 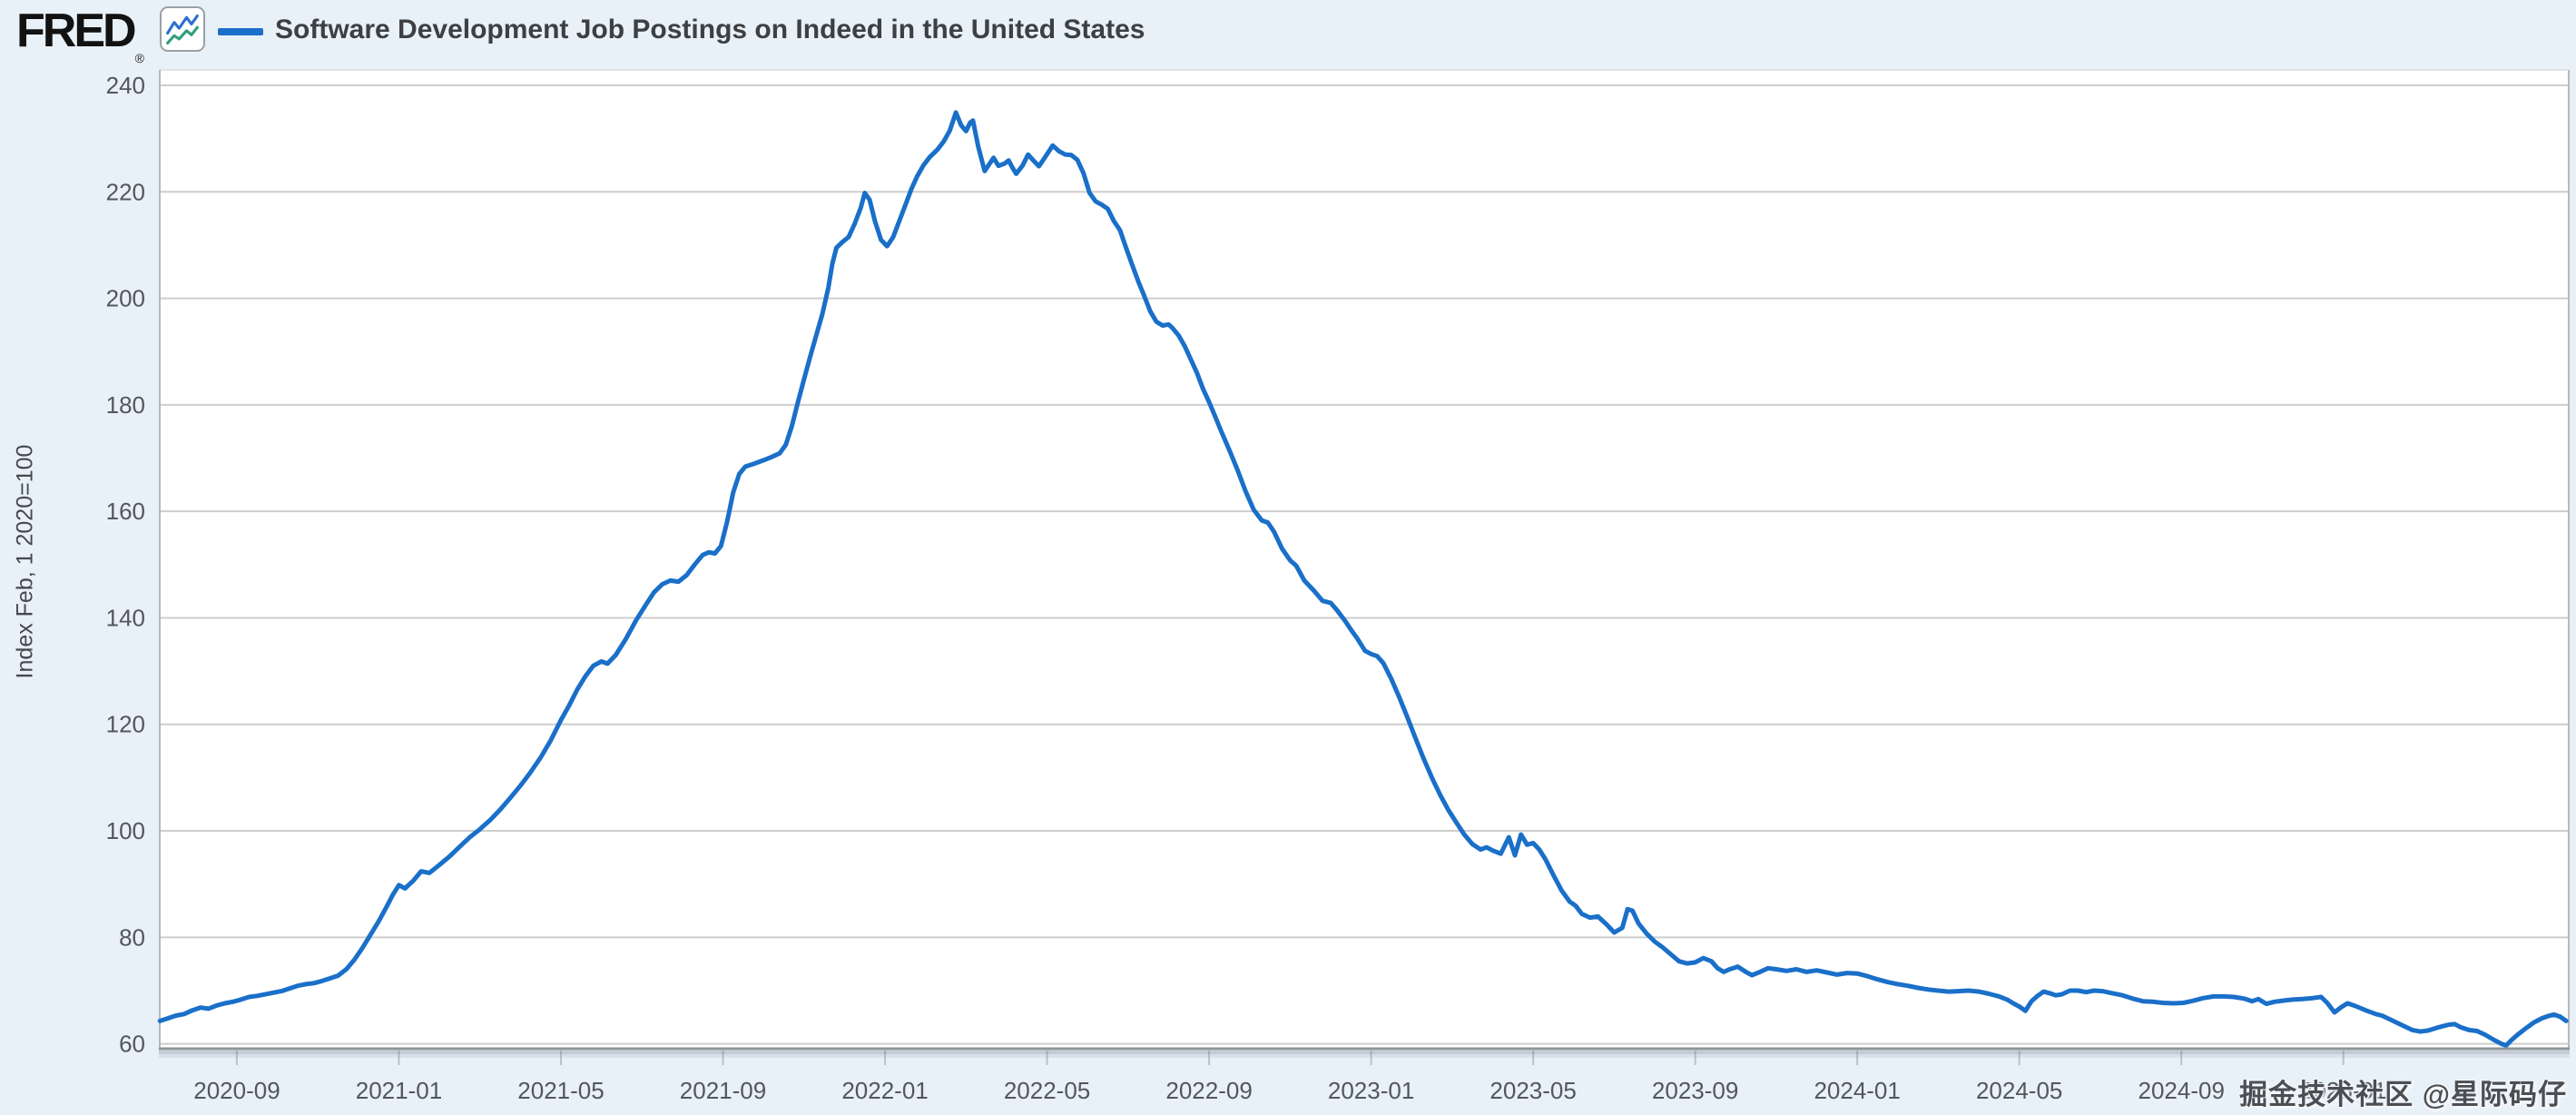 I want to click on y-tick-label-140: 140, so click(x=126, y=617).